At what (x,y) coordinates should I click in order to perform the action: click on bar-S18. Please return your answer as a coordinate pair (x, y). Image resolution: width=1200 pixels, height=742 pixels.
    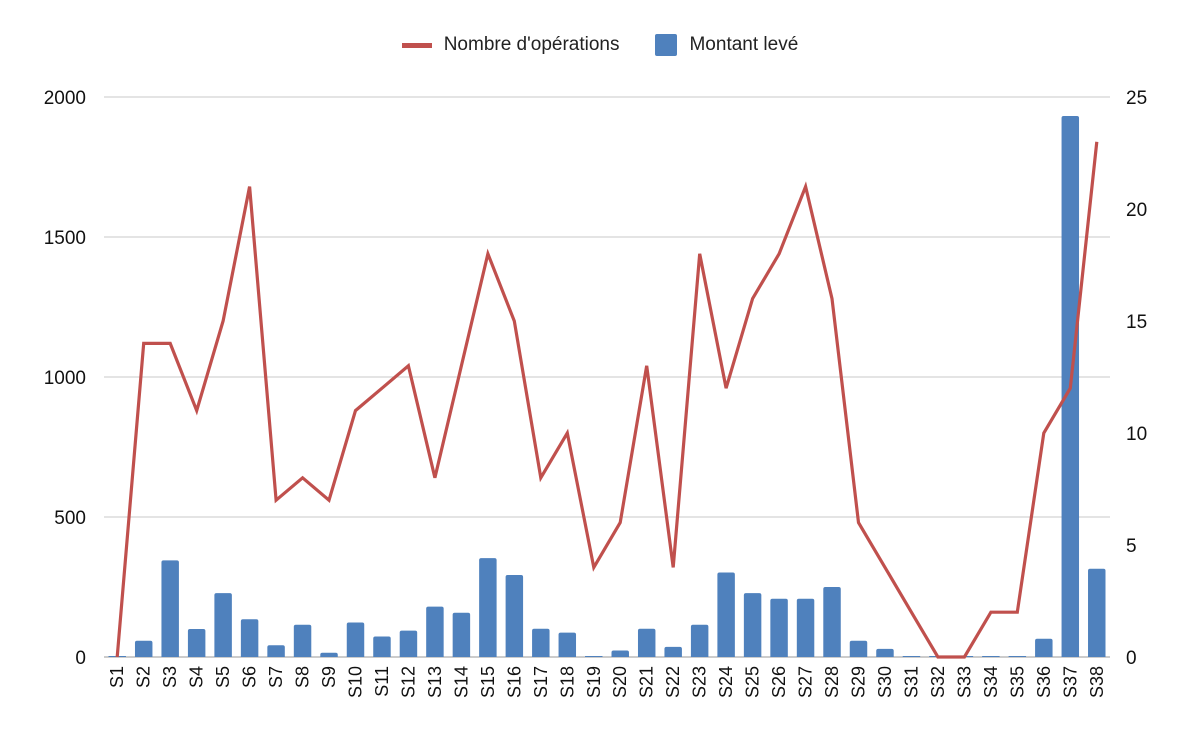
    Looking at the image, I should click on (567, 644).